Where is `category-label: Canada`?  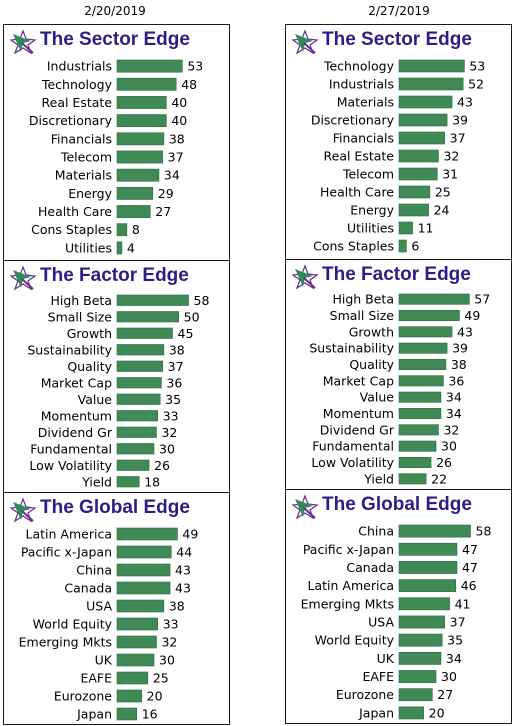
category-label: Canada is located at coordinates (88, 588).